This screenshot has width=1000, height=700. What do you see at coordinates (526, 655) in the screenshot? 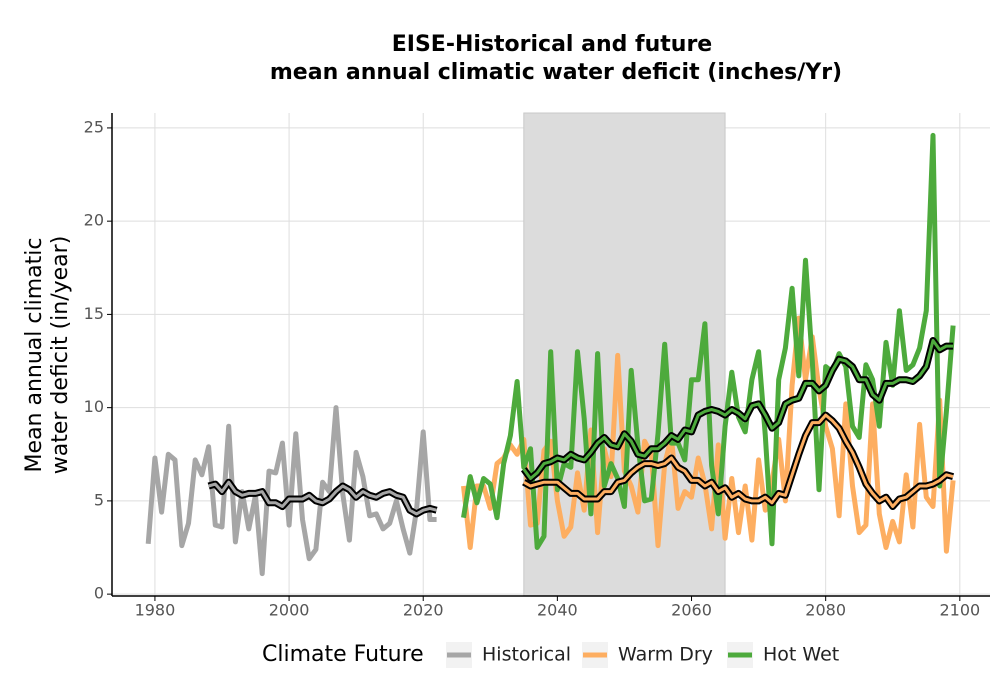
I see `legend-label: Historical` at bounding box center [526, 655].